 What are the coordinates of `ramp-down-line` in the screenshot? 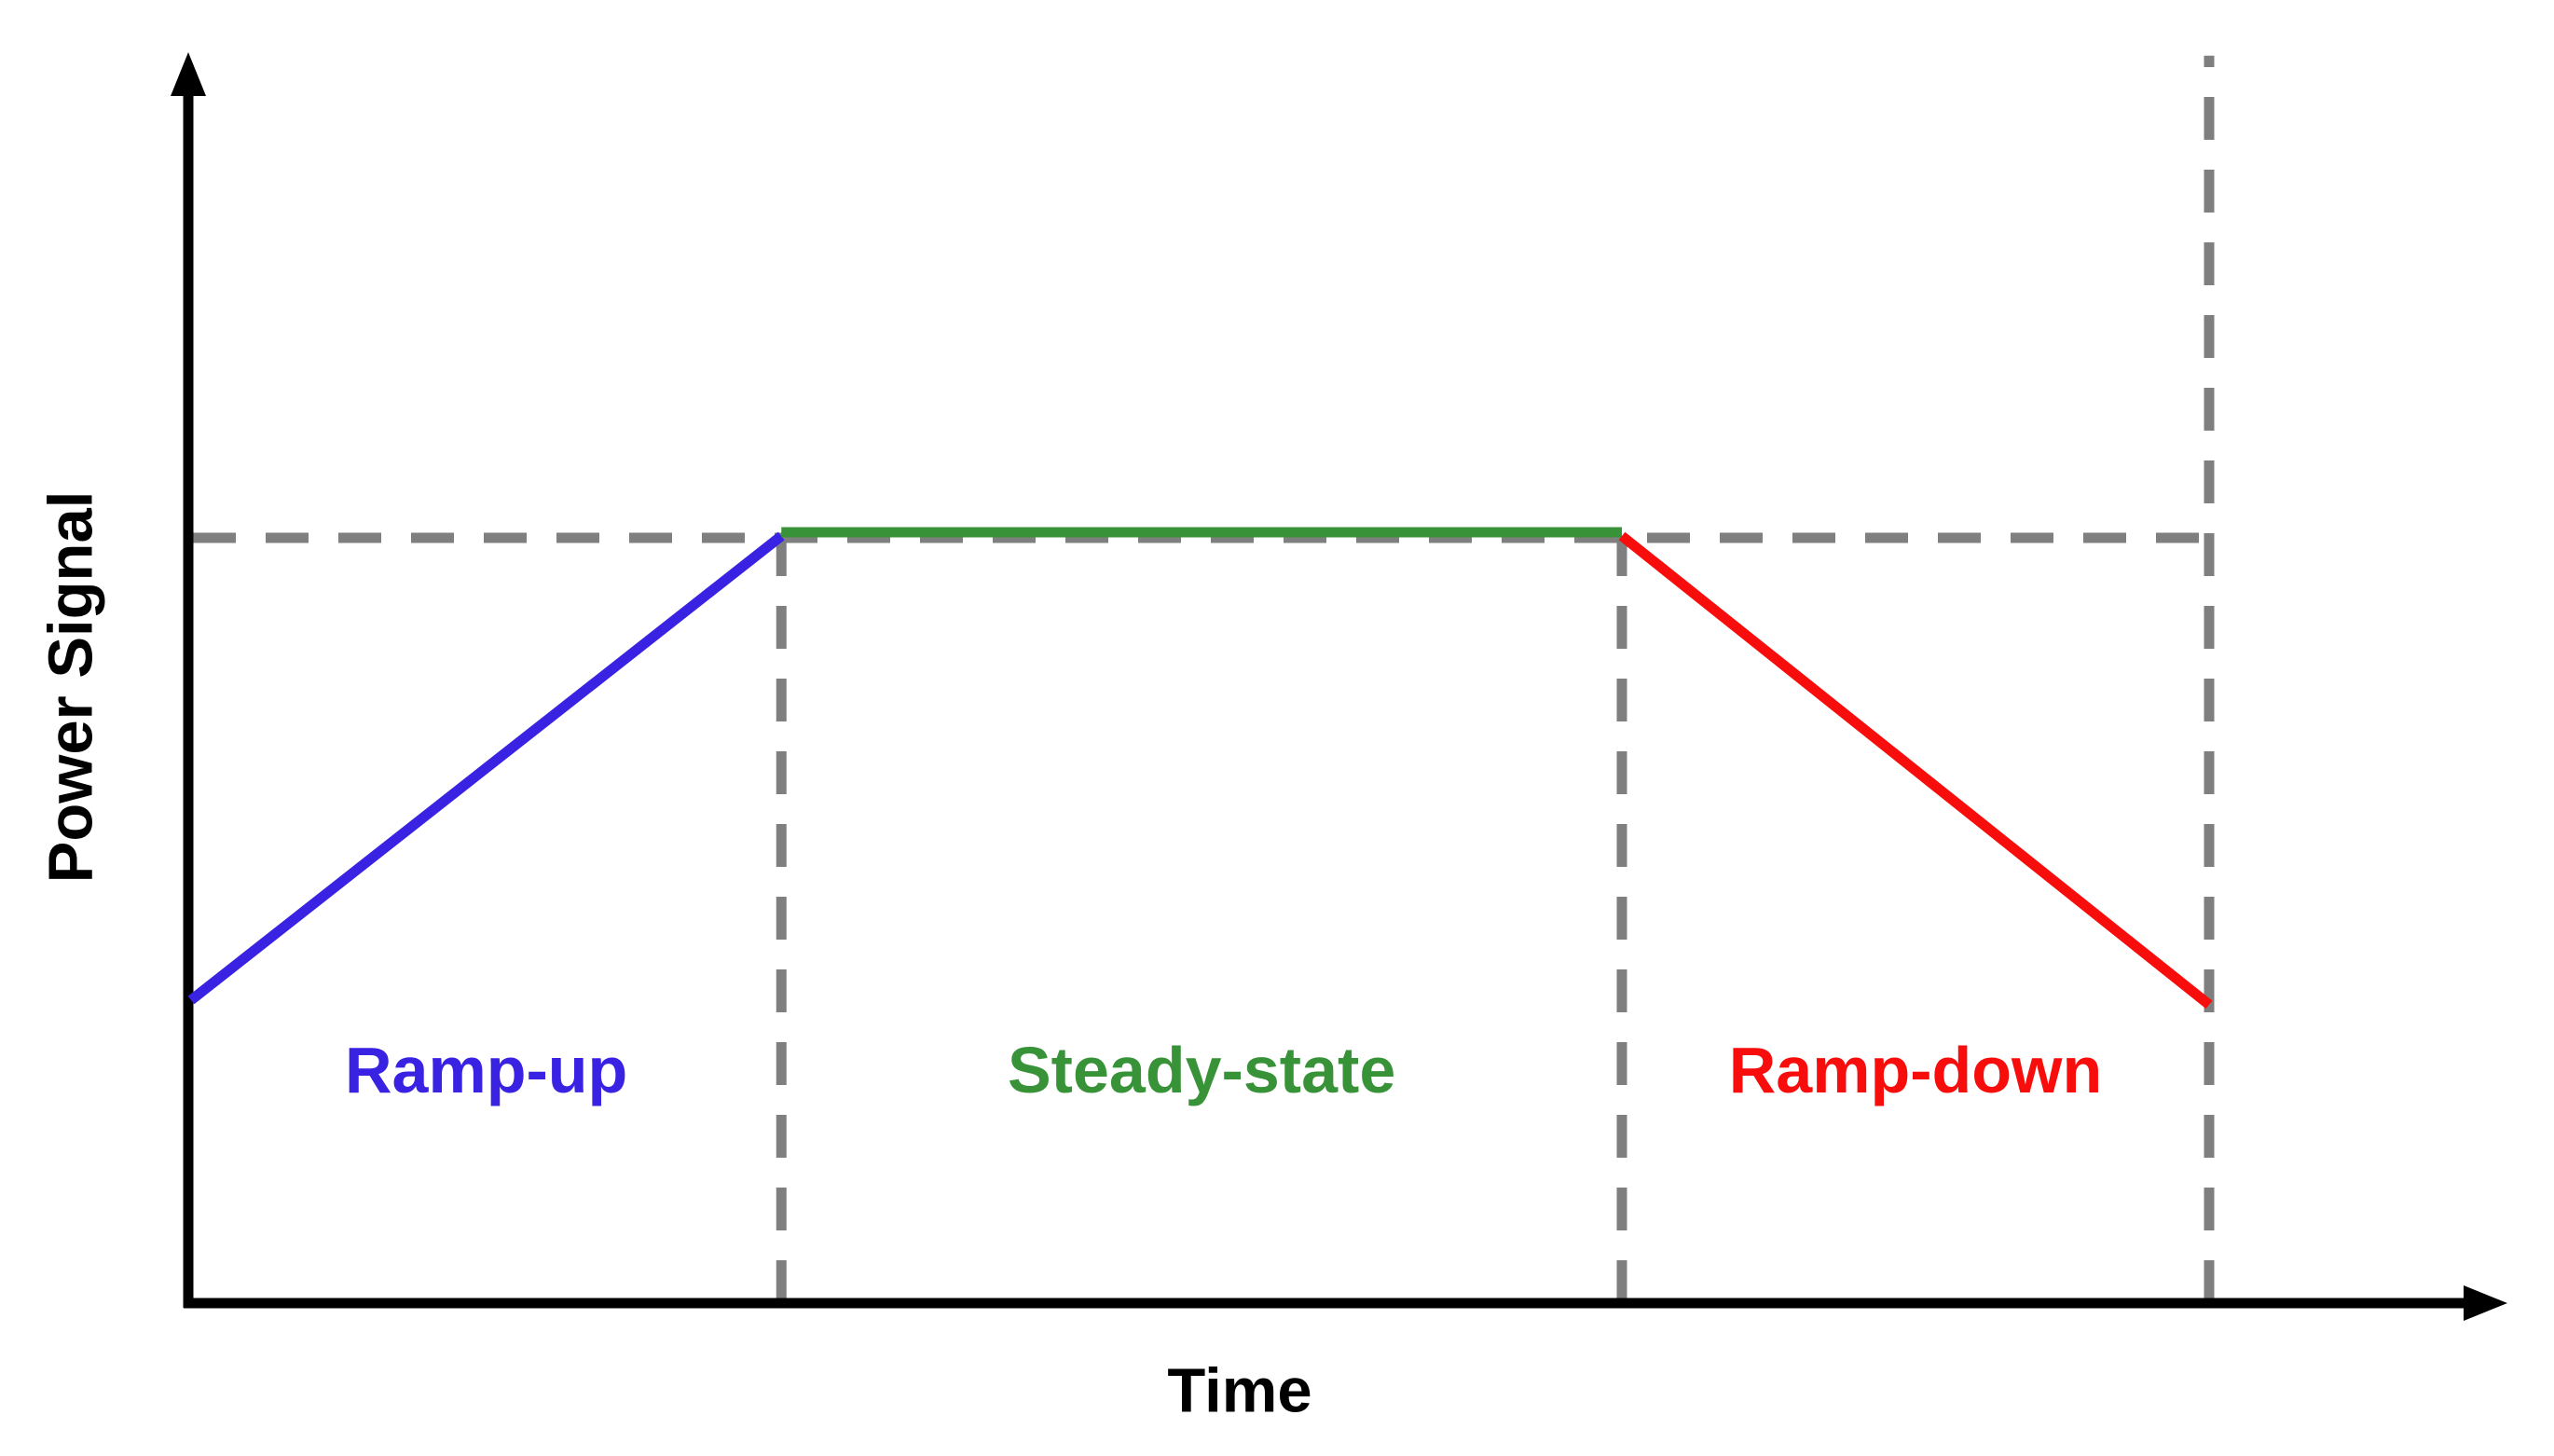 It's located at (1915, 770).